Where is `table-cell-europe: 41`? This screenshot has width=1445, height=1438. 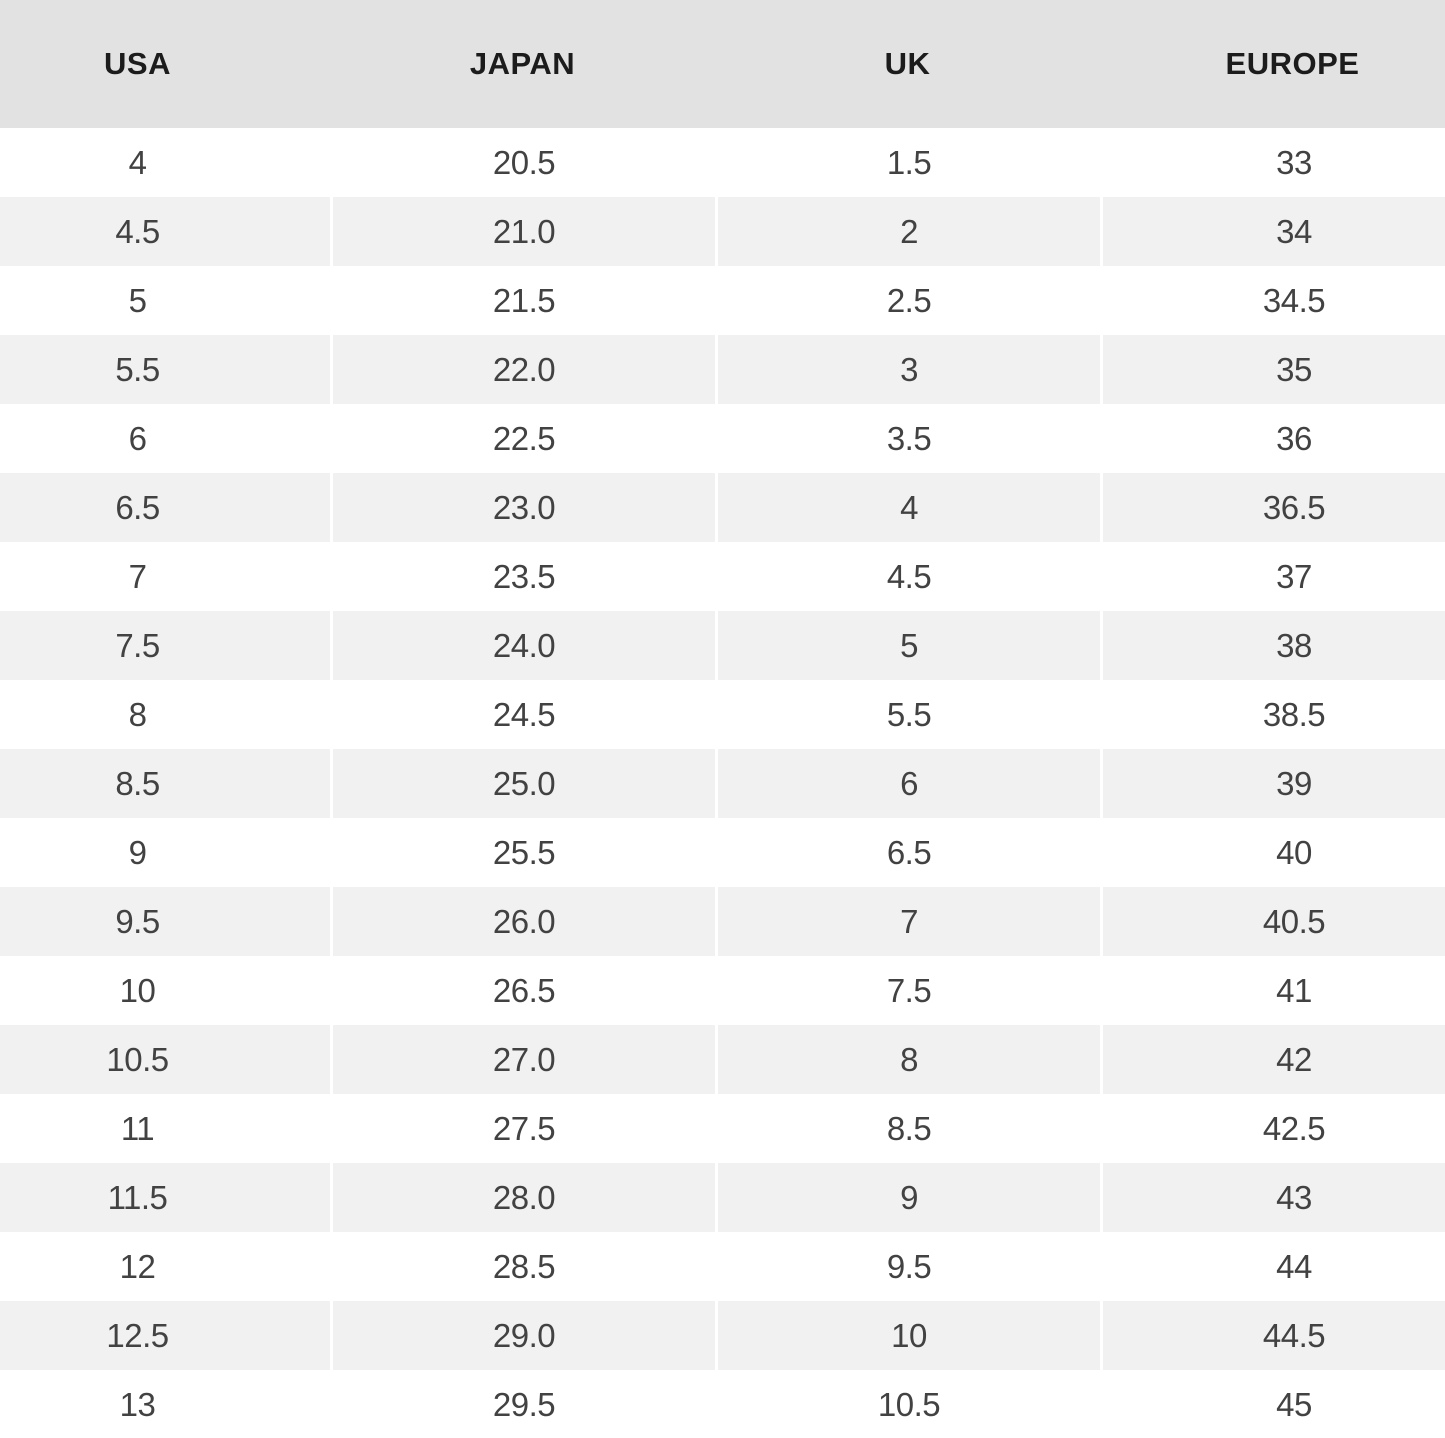
table-cell-europe: 41 is located at coordinates (1272, 990).